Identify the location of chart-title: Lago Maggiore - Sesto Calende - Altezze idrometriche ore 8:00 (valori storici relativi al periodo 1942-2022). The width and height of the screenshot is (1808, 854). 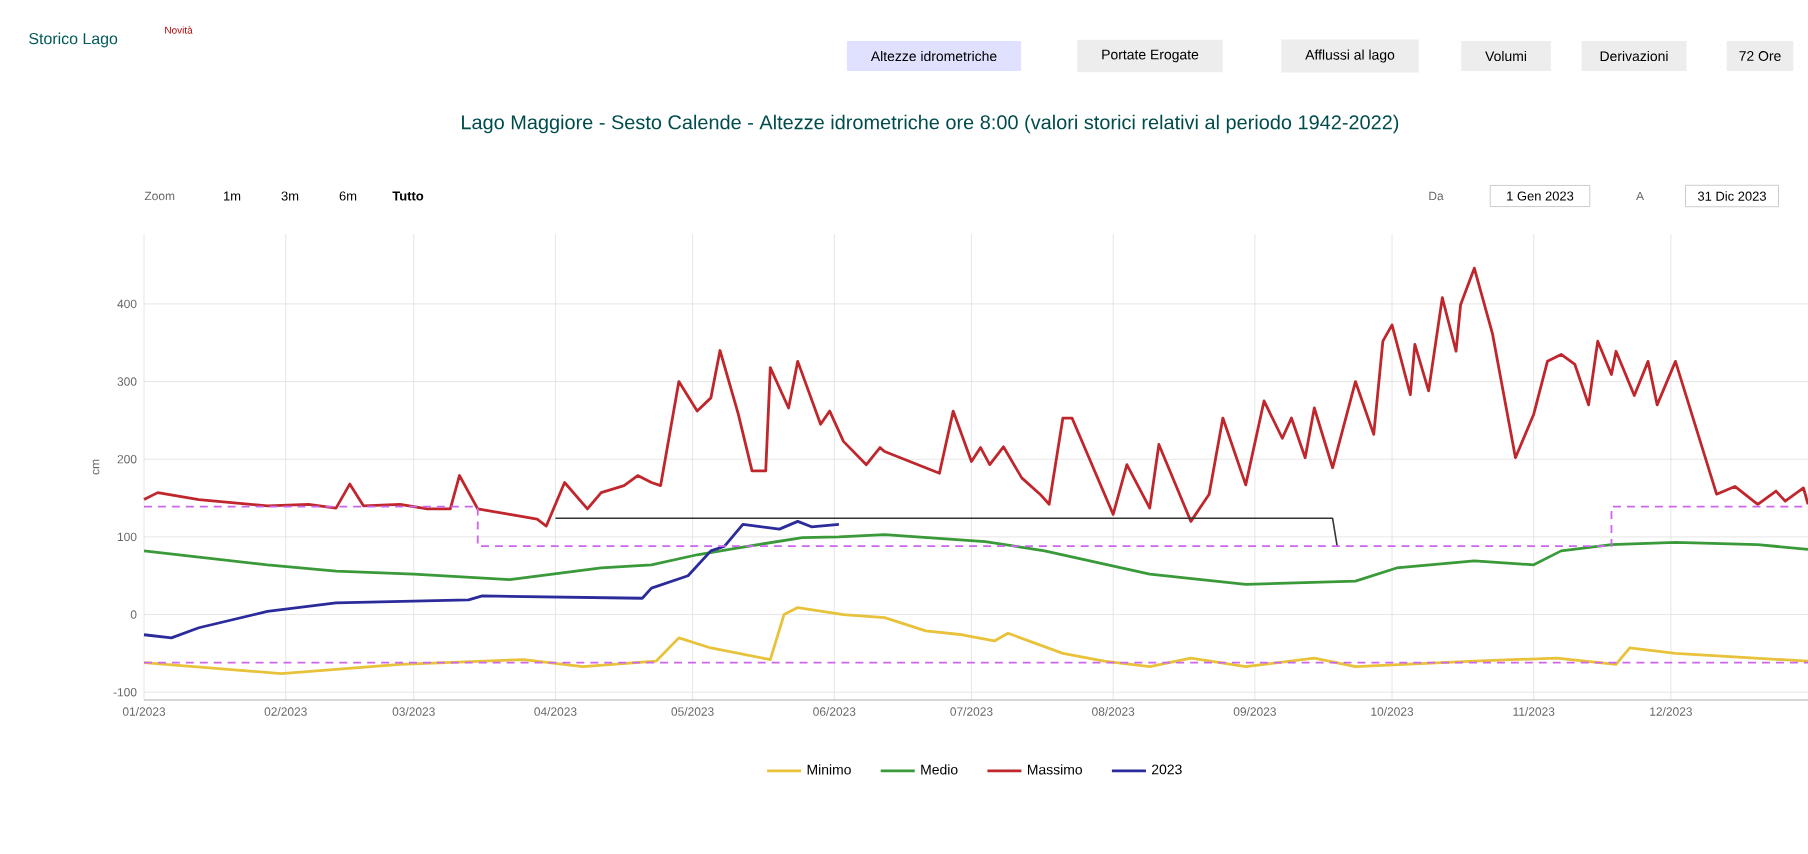
(930, 124).